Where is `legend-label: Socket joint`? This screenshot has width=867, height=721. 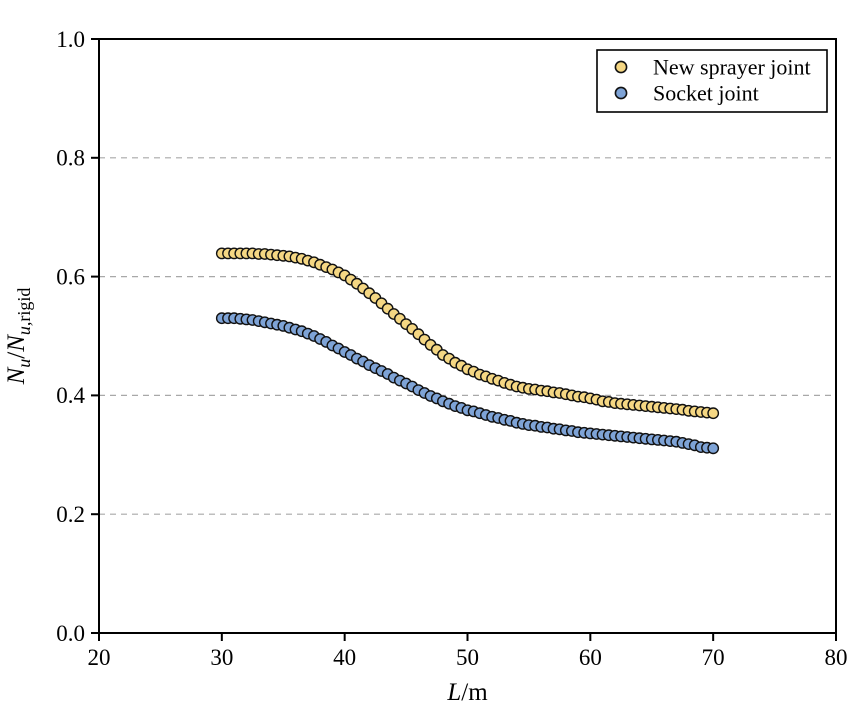
legend-label: Socket joint is located at coordinates (706, 92).